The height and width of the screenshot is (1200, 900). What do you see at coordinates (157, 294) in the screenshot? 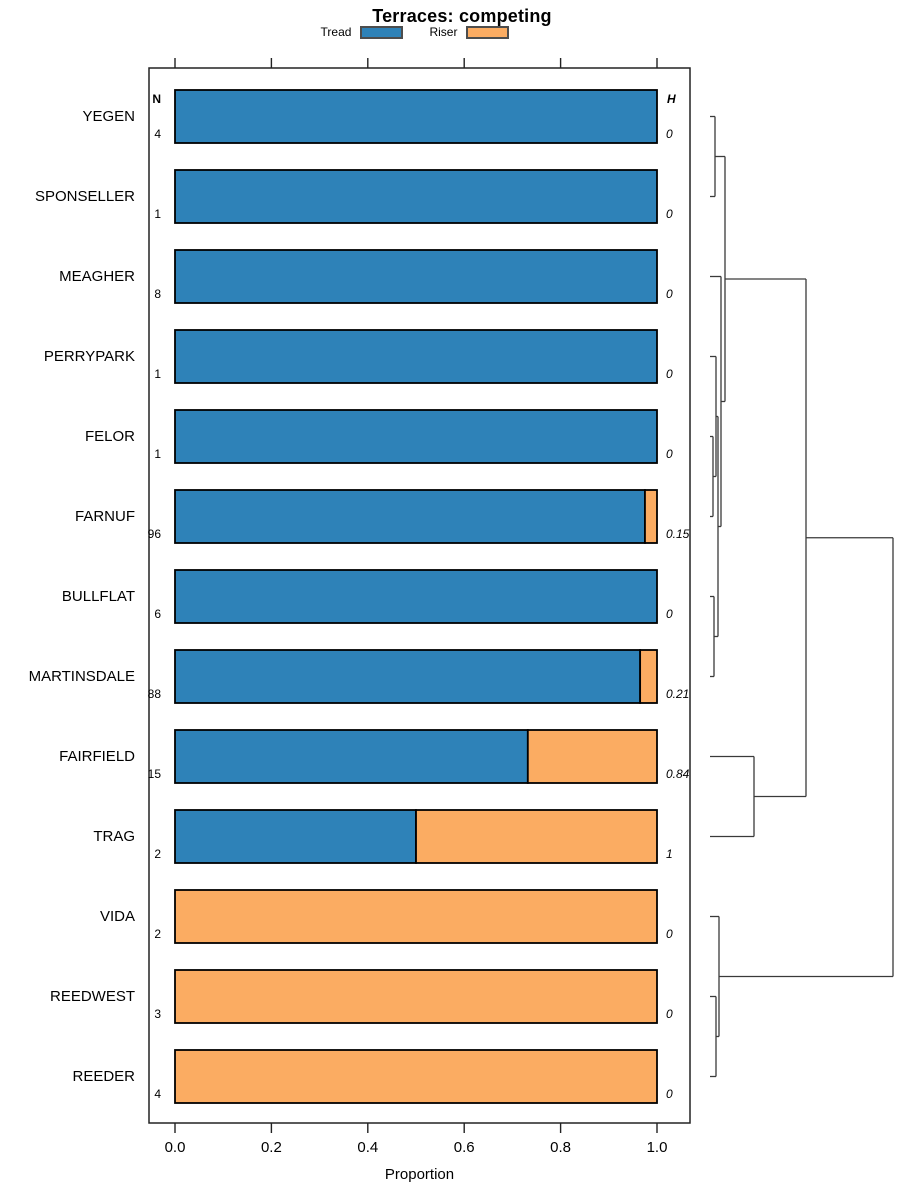
I see `n-value: 8` at bounding box center [157, 294].